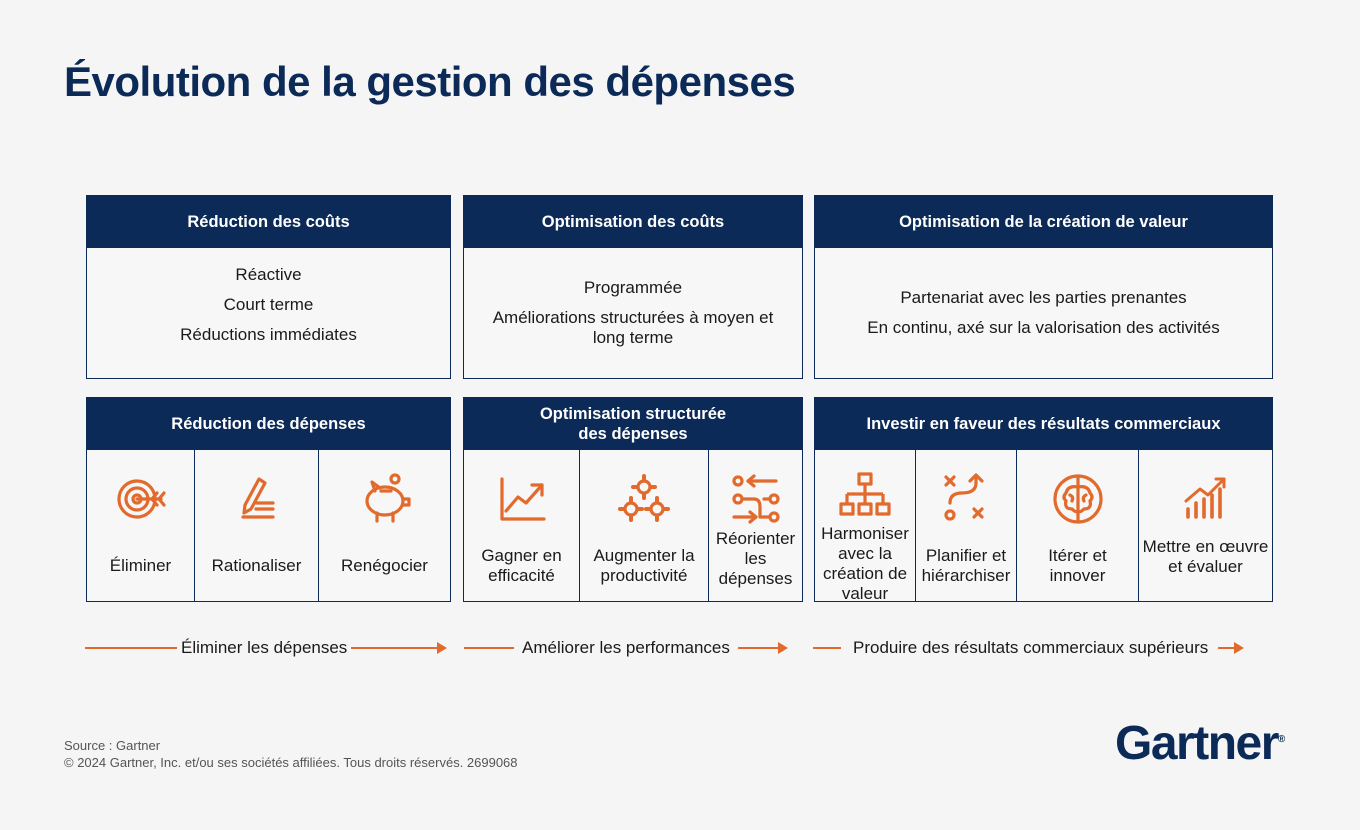 The height and width of the screenshot is (830, 1360). Describe the element at coordinates (522, 499) in the screenshot. I see `trend-up-icon` at that location.